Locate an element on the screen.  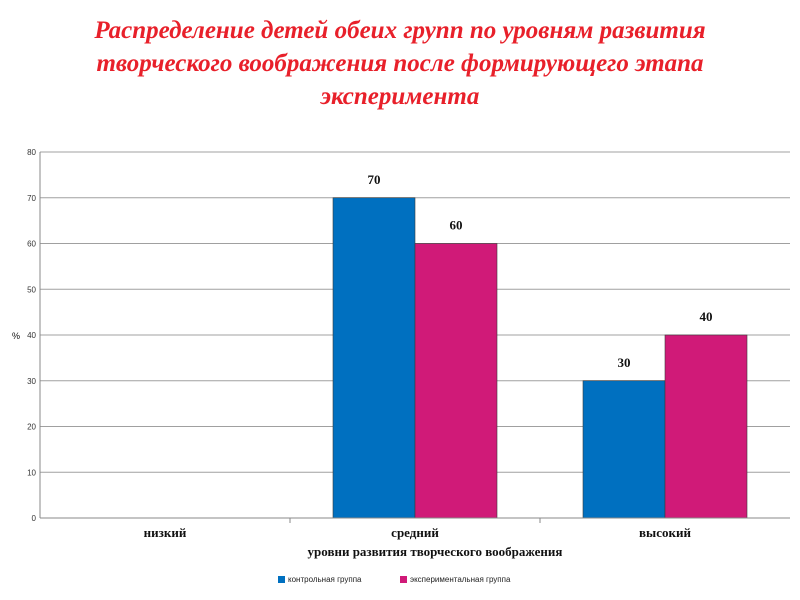
y-tick-label: 80 is located at coordinates (31, 152).